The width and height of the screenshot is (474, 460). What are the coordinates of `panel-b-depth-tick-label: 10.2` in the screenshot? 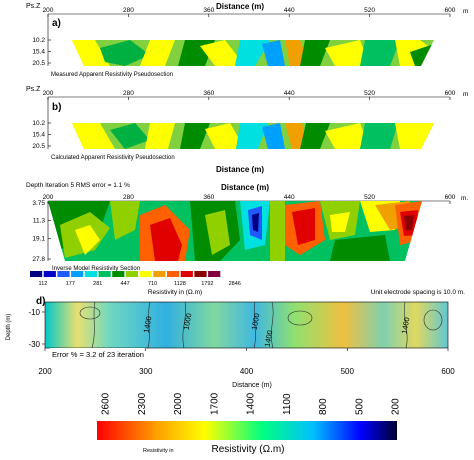 It's located at (38, 123).